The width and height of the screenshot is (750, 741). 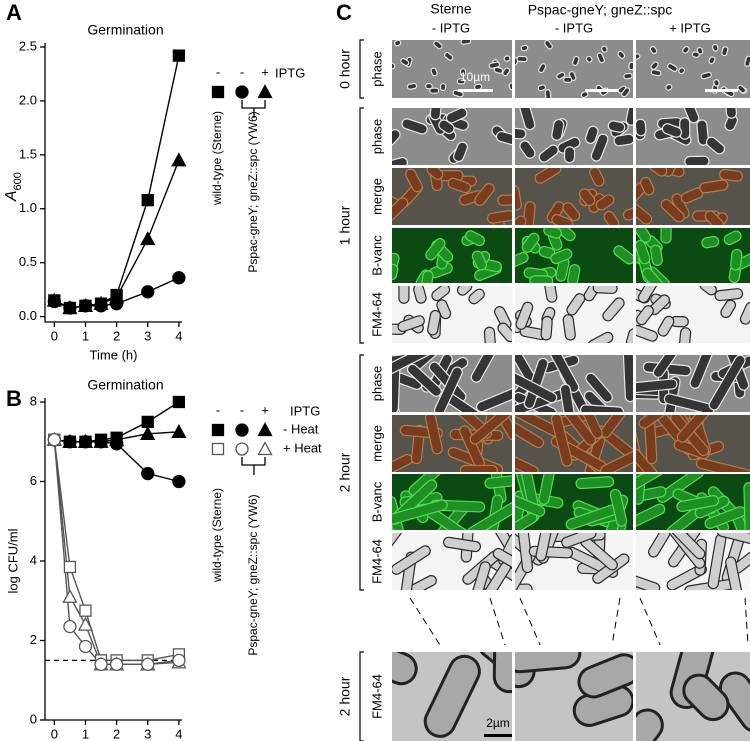 What do you see at coordinates (33, 480) in the screenshot?
I see `y-tick-label: 6` at bounding box center [33, 480].